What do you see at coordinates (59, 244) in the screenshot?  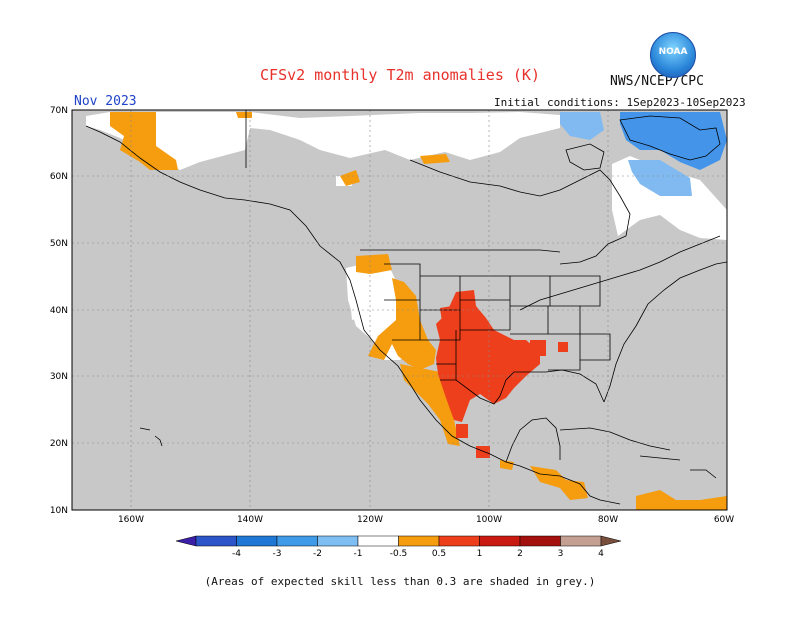 I see `lat-label: 50N` at bounding box center [59, 244].